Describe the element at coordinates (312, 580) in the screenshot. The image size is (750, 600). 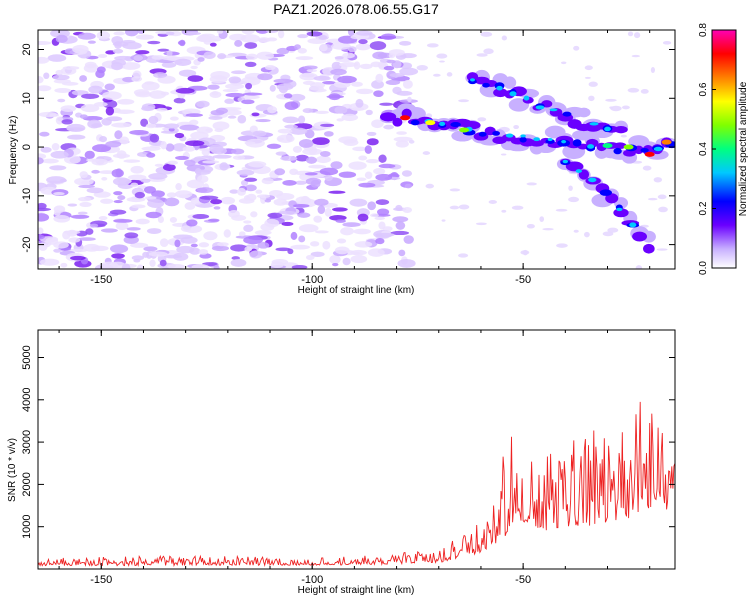
I see `x-tick-label: -100` at that location.